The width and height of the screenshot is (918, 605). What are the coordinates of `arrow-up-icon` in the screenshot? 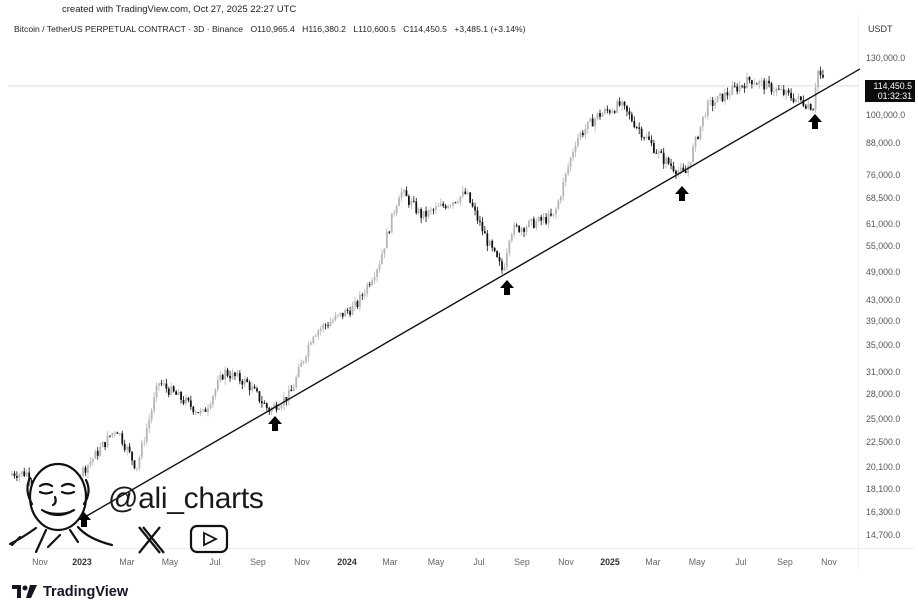 It's located at (682, 193).